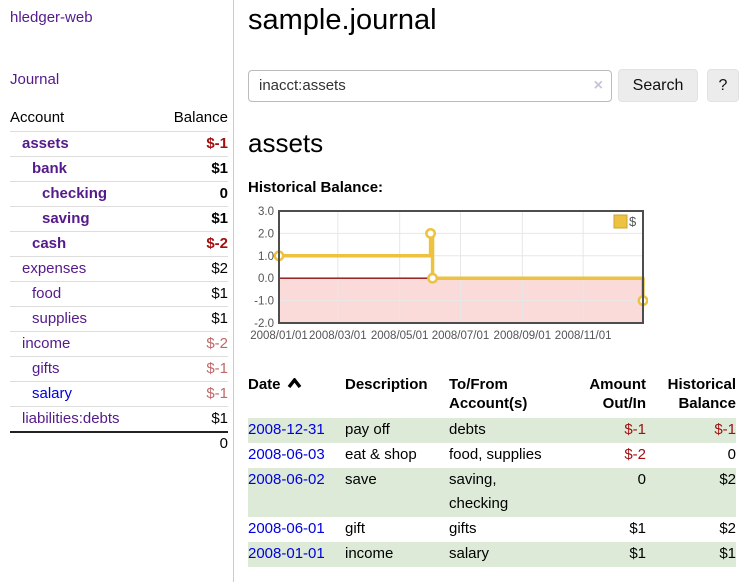 Image resolution: width=742 pixels, height=582 pixels. What do you see at coordinates (52, 393) in the screenshot?
I see `sidebar-account-link-salary: salary` at bounding box center [52, 393].